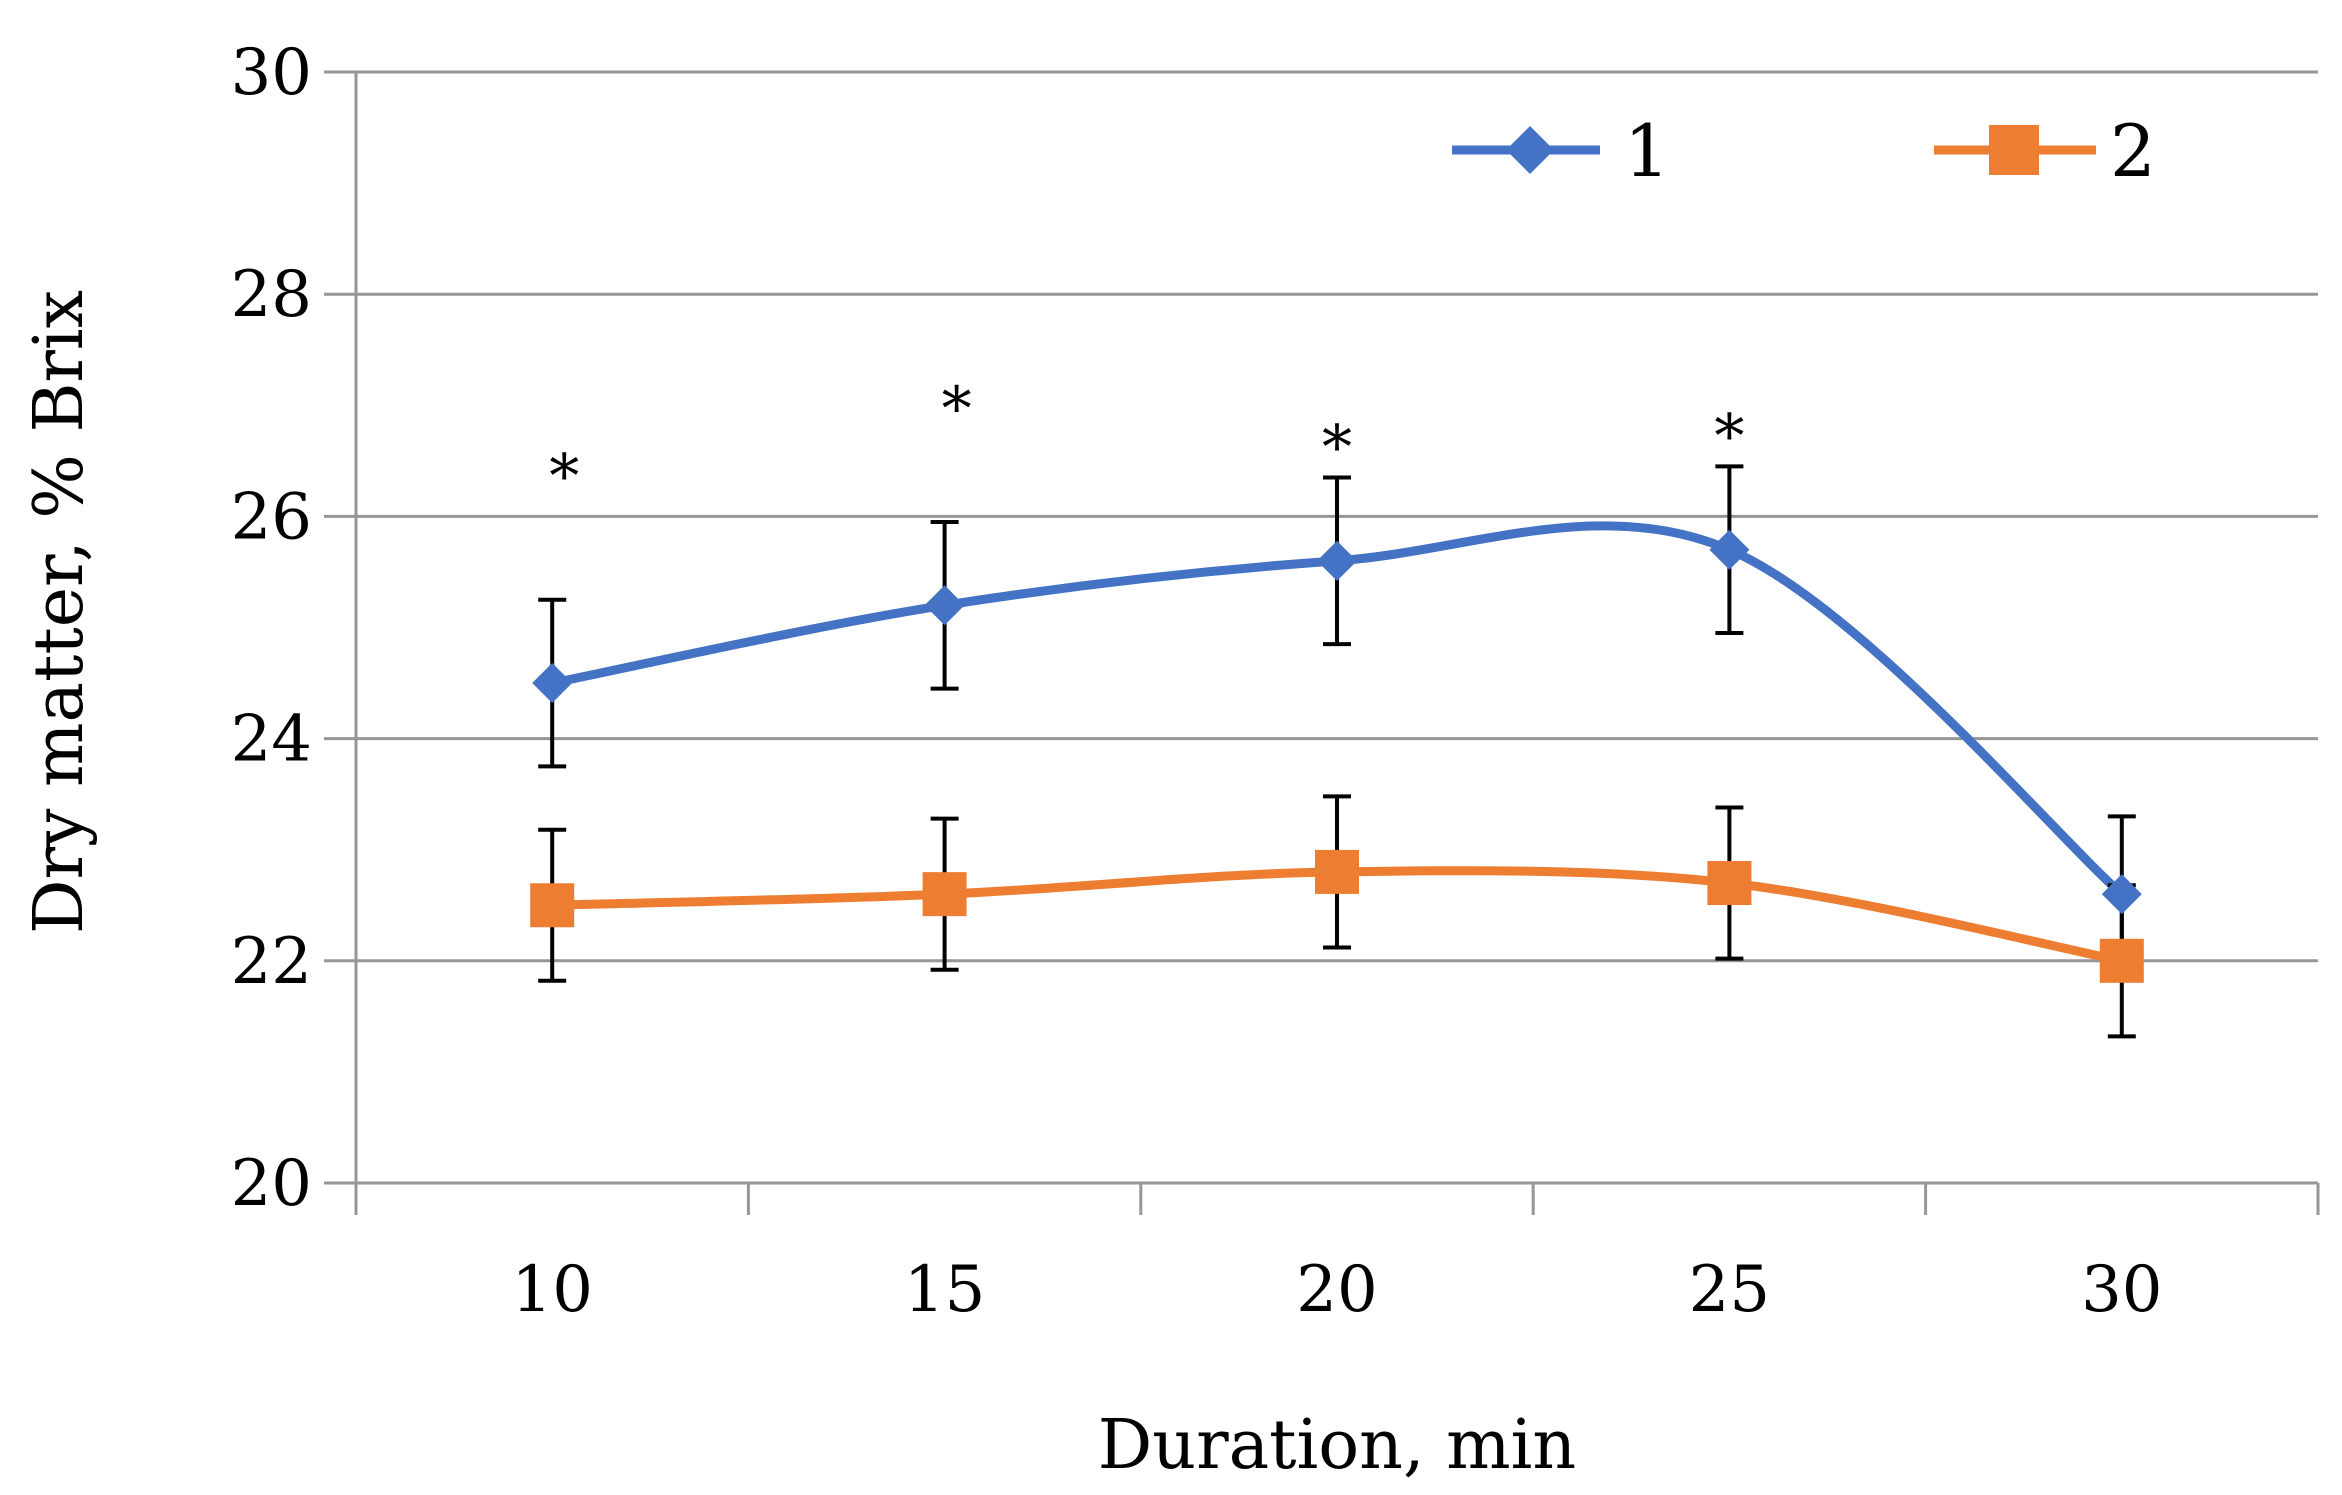 The width and height of the screenshot is (2342, 1495). Describe the element at coordinates (1146, 443) in the screenshot. I see `significance-annotations: * * * *` at that location.